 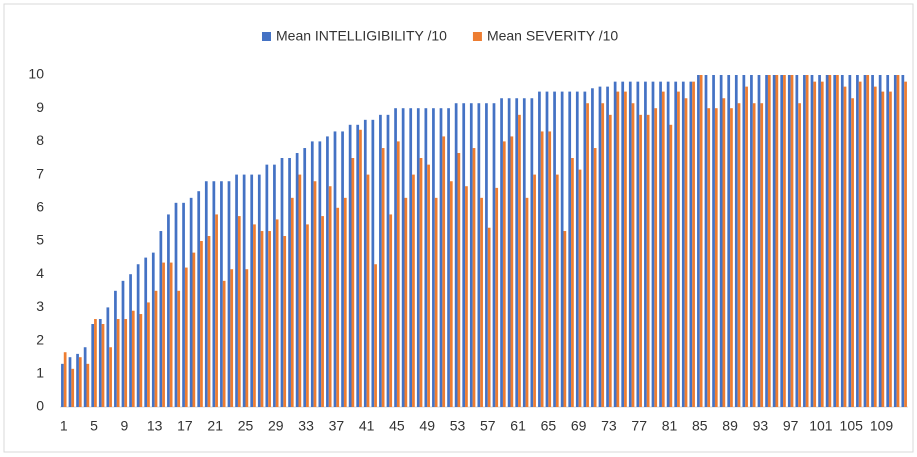 What do you see at coordinates (427, 426) in the screenshot?
I see `x-tick-label: 49` at bounding box center [427, 426].